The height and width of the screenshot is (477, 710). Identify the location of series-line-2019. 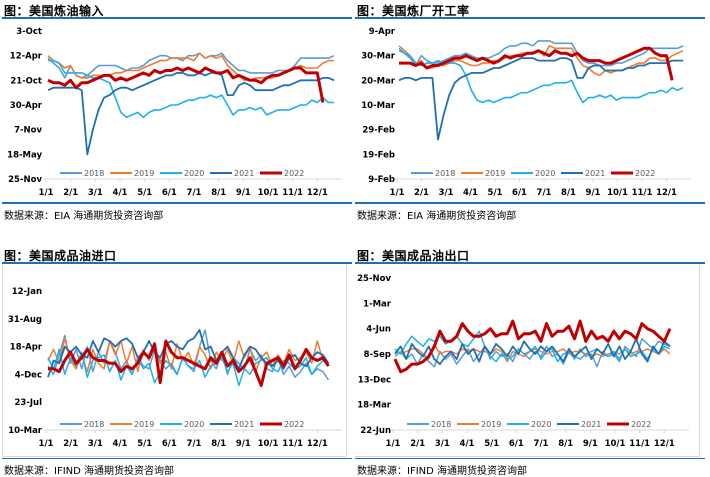
(188, 355).